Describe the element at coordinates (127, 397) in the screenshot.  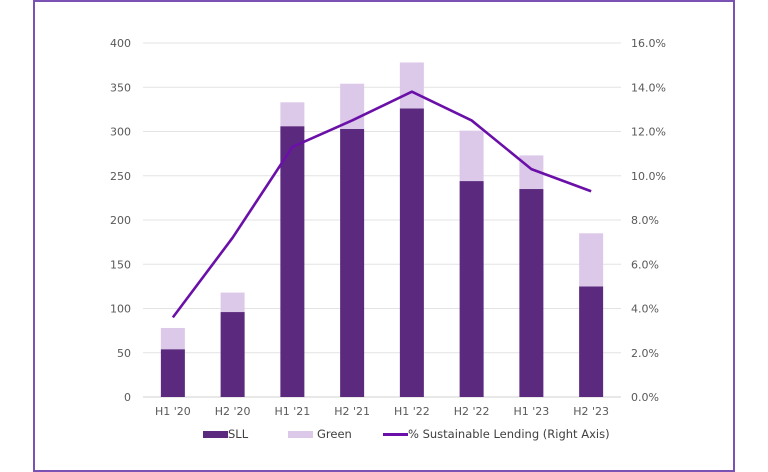
I see `y-tick-label: 0` at that location.